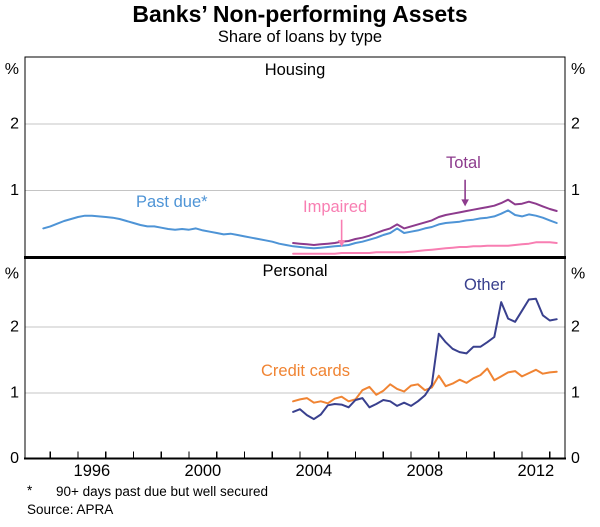 The image size is (600, 527). Describe the element at coordinates (536, 471) in the screenshot. I see `svg-text: 2012` at that location.